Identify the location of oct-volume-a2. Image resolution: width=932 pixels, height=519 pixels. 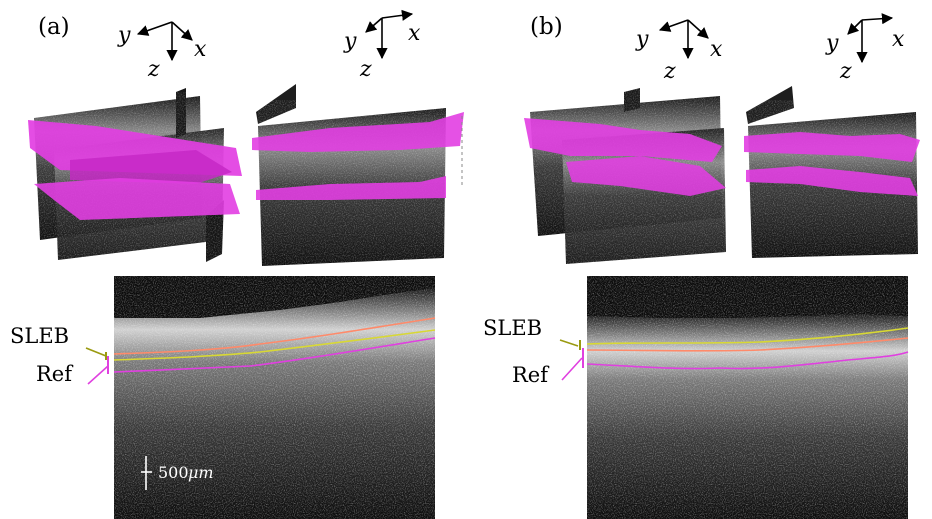
(358, 175).